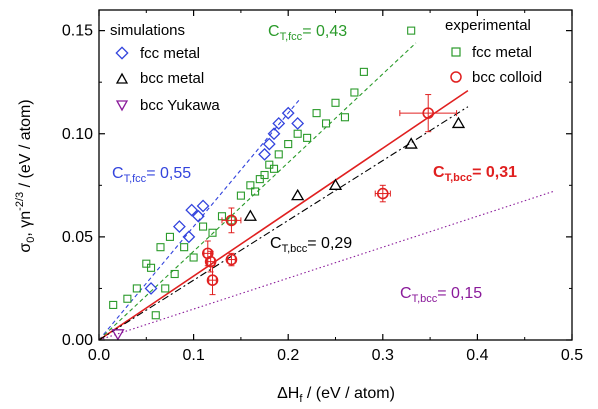 The height and width of the screenshot is (409, 598). What do you see at coordinates (441, 295) in the screenshot?
I see `annot-yukawa: CT,bcc= 0,15` at bounding box center [441, 295].